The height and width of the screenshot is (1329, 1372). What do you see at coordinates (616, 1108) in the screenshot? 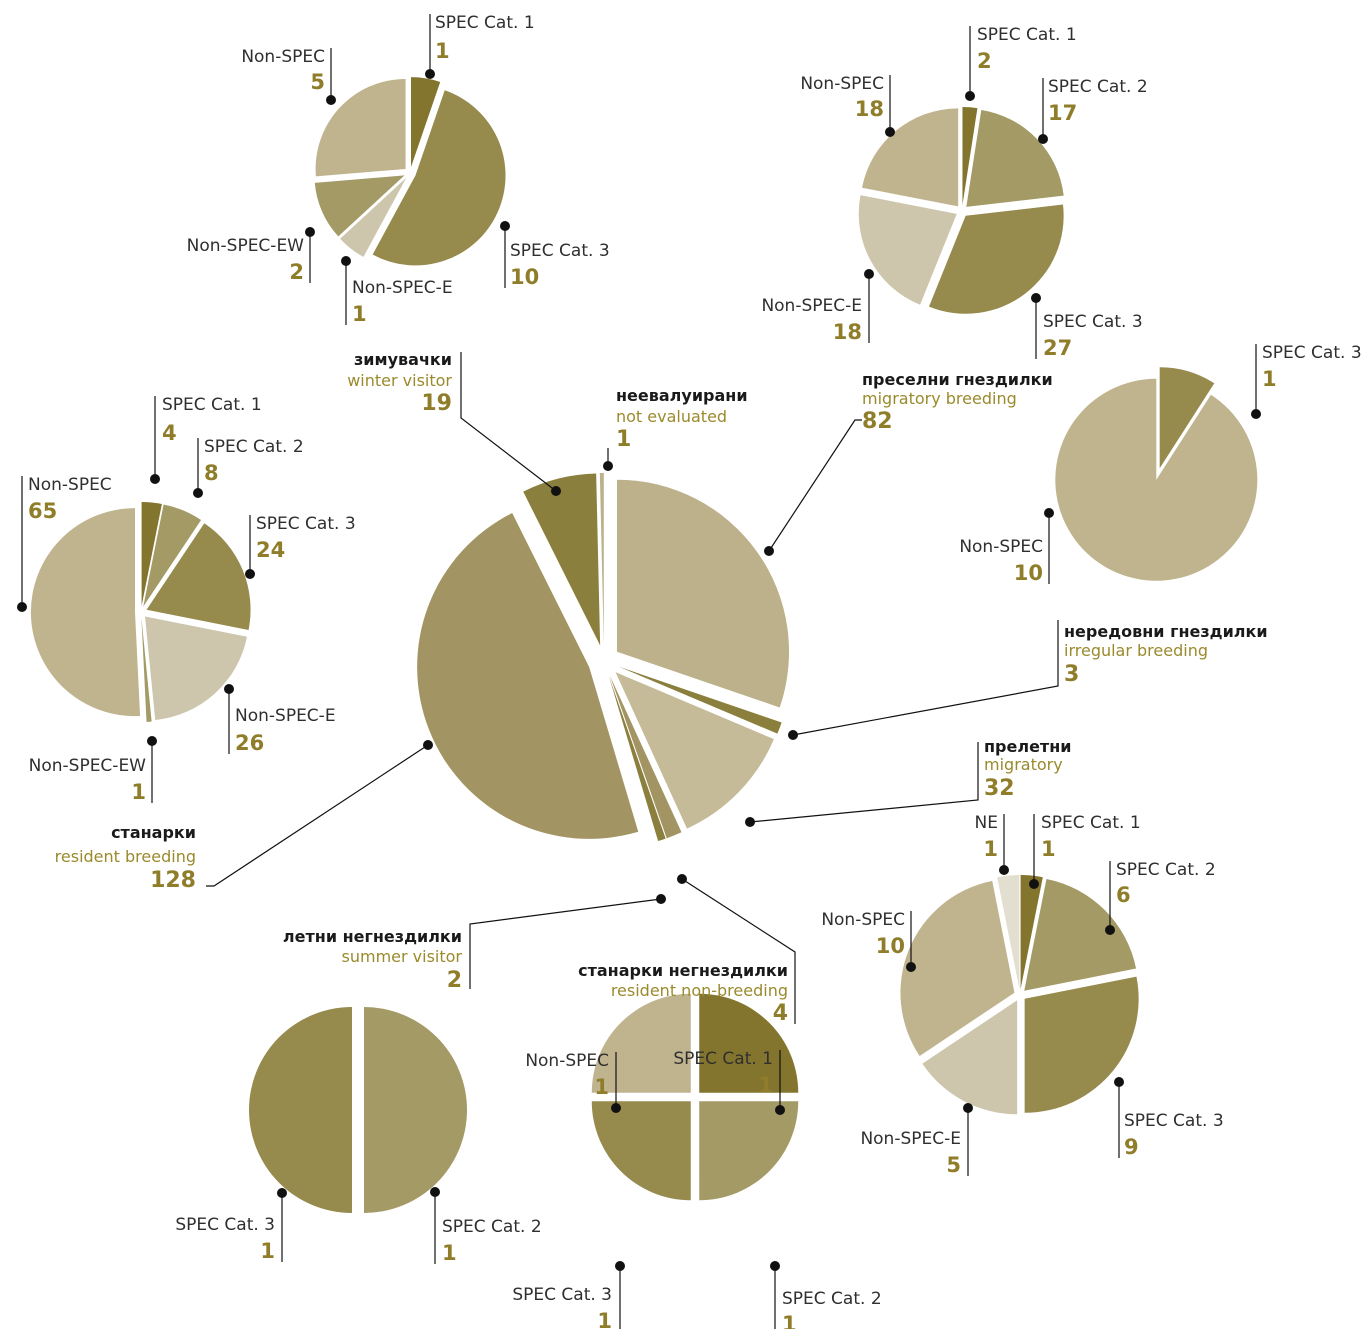
I see `subpie-resident-non-breeding-slice-3-dot` at bounding box center [616, 1108].